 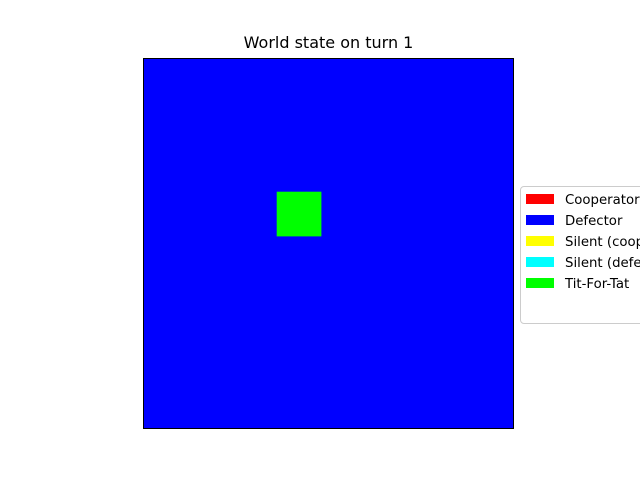 What do you see at coordinates (594, 221) in the screenshot?
I see `legend-label-defector: Defector` at bounding box center [594, 221].